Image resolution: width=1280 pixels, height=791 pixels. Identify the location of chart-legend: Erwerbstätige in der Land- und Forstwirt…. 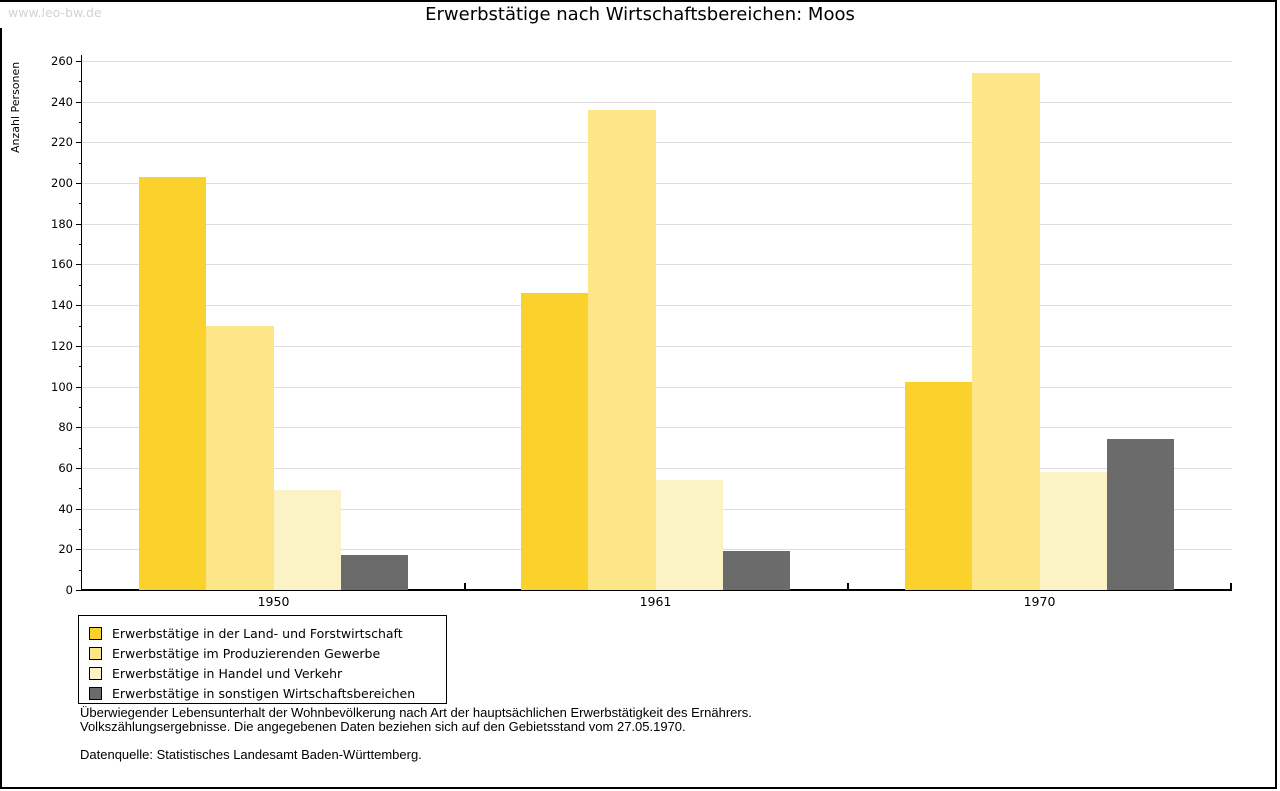
(262, 659).